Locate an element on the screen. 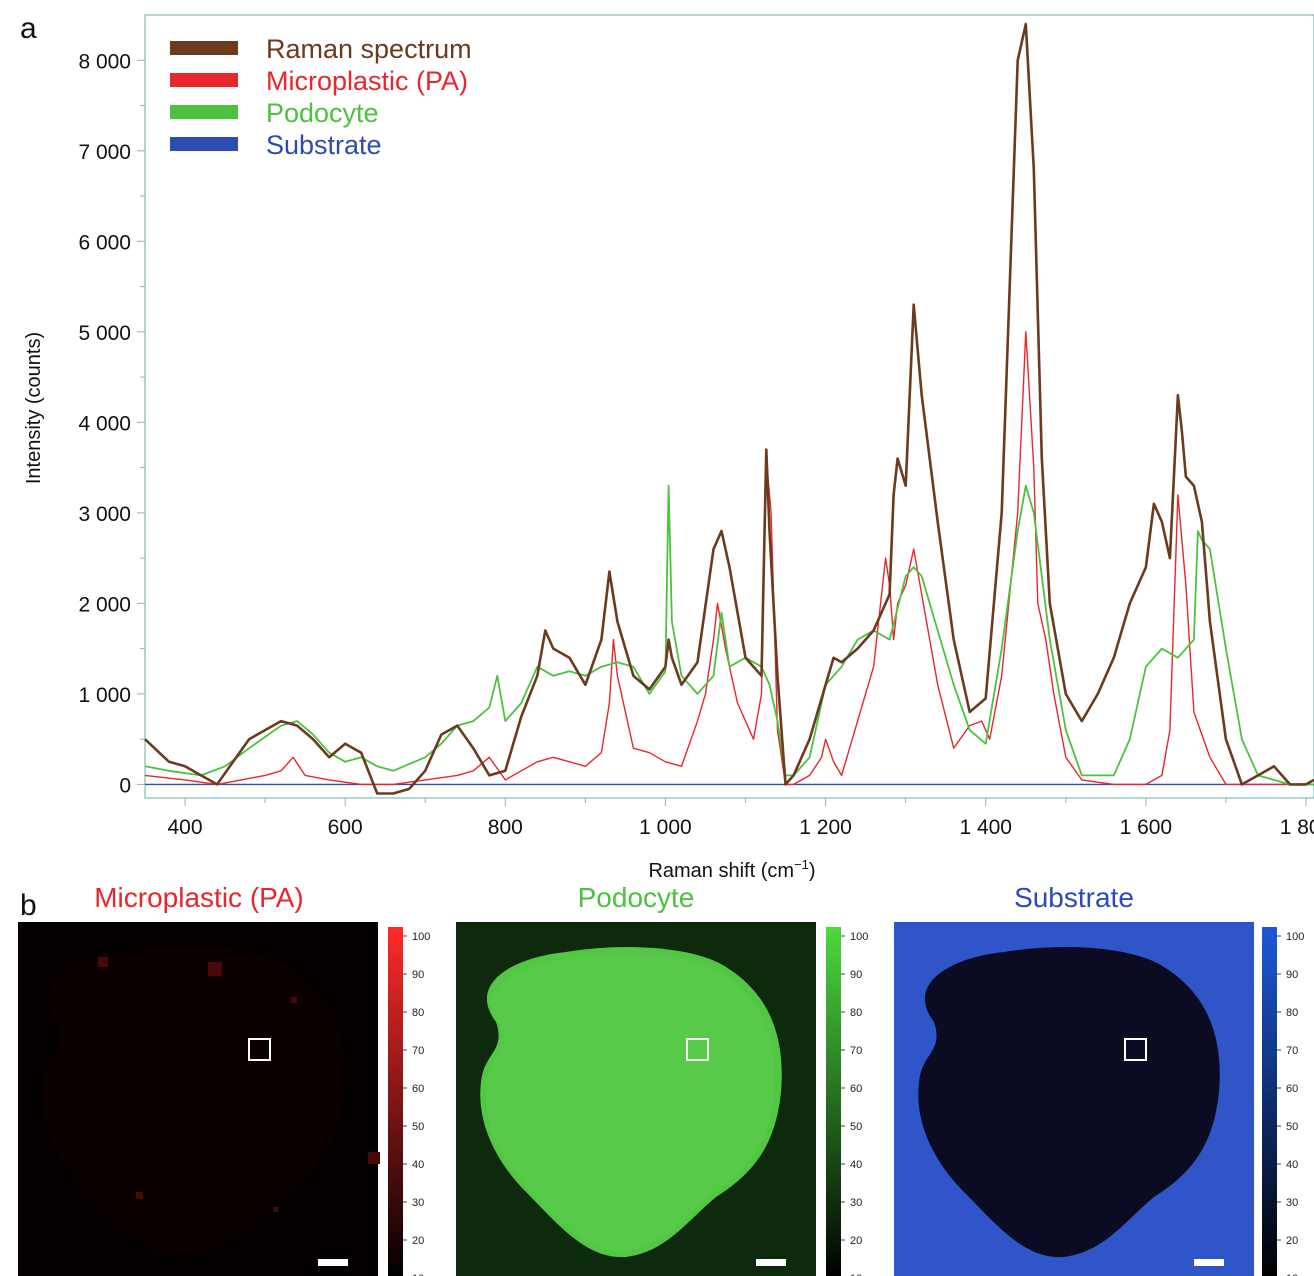 The height and width of the screenshot is (1276, 1314). legend-swatch-microplastic is located at coordinates (204, 80).